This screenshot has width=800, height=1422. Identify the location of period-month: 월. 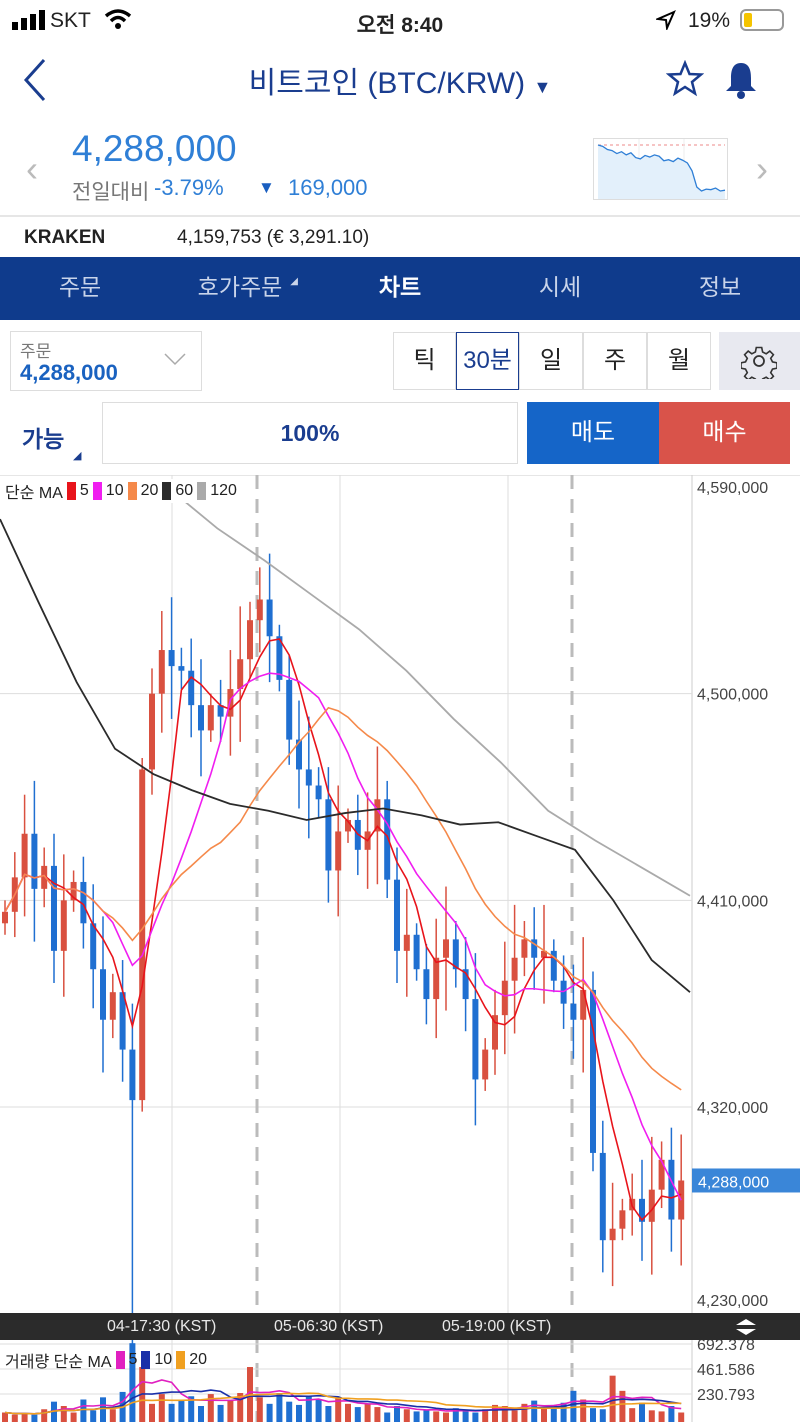
(679, 361).